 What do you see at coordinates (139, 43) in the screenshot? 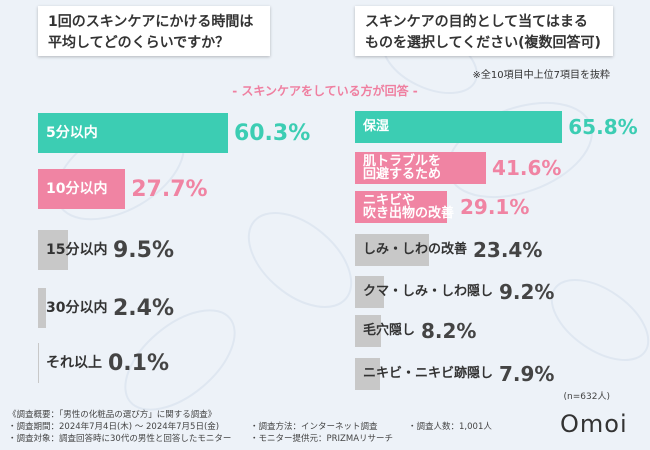
I see `chart-title: 平均してどのくらいですか？` at bounding box center [139, 43].